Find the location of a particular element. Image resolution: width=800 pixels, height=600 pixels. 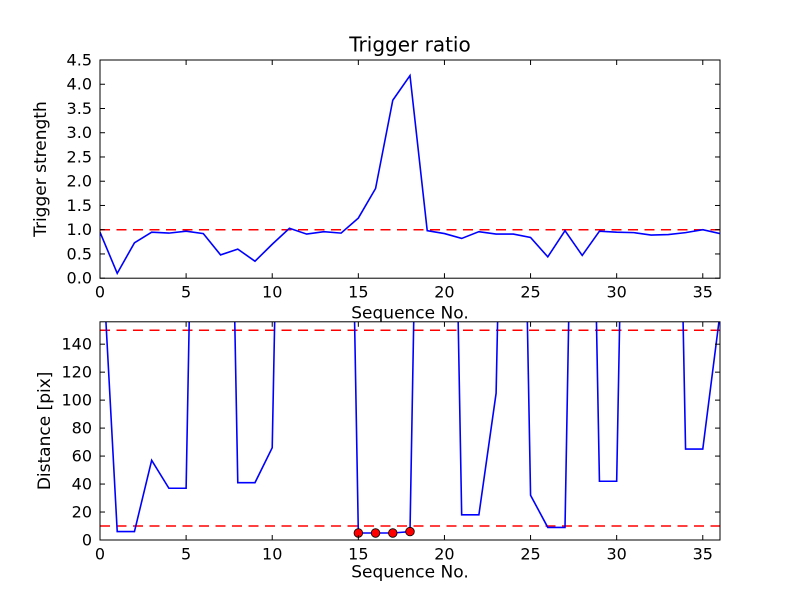

y-tick-label: 0.5 is located at coordinates (79, 253).